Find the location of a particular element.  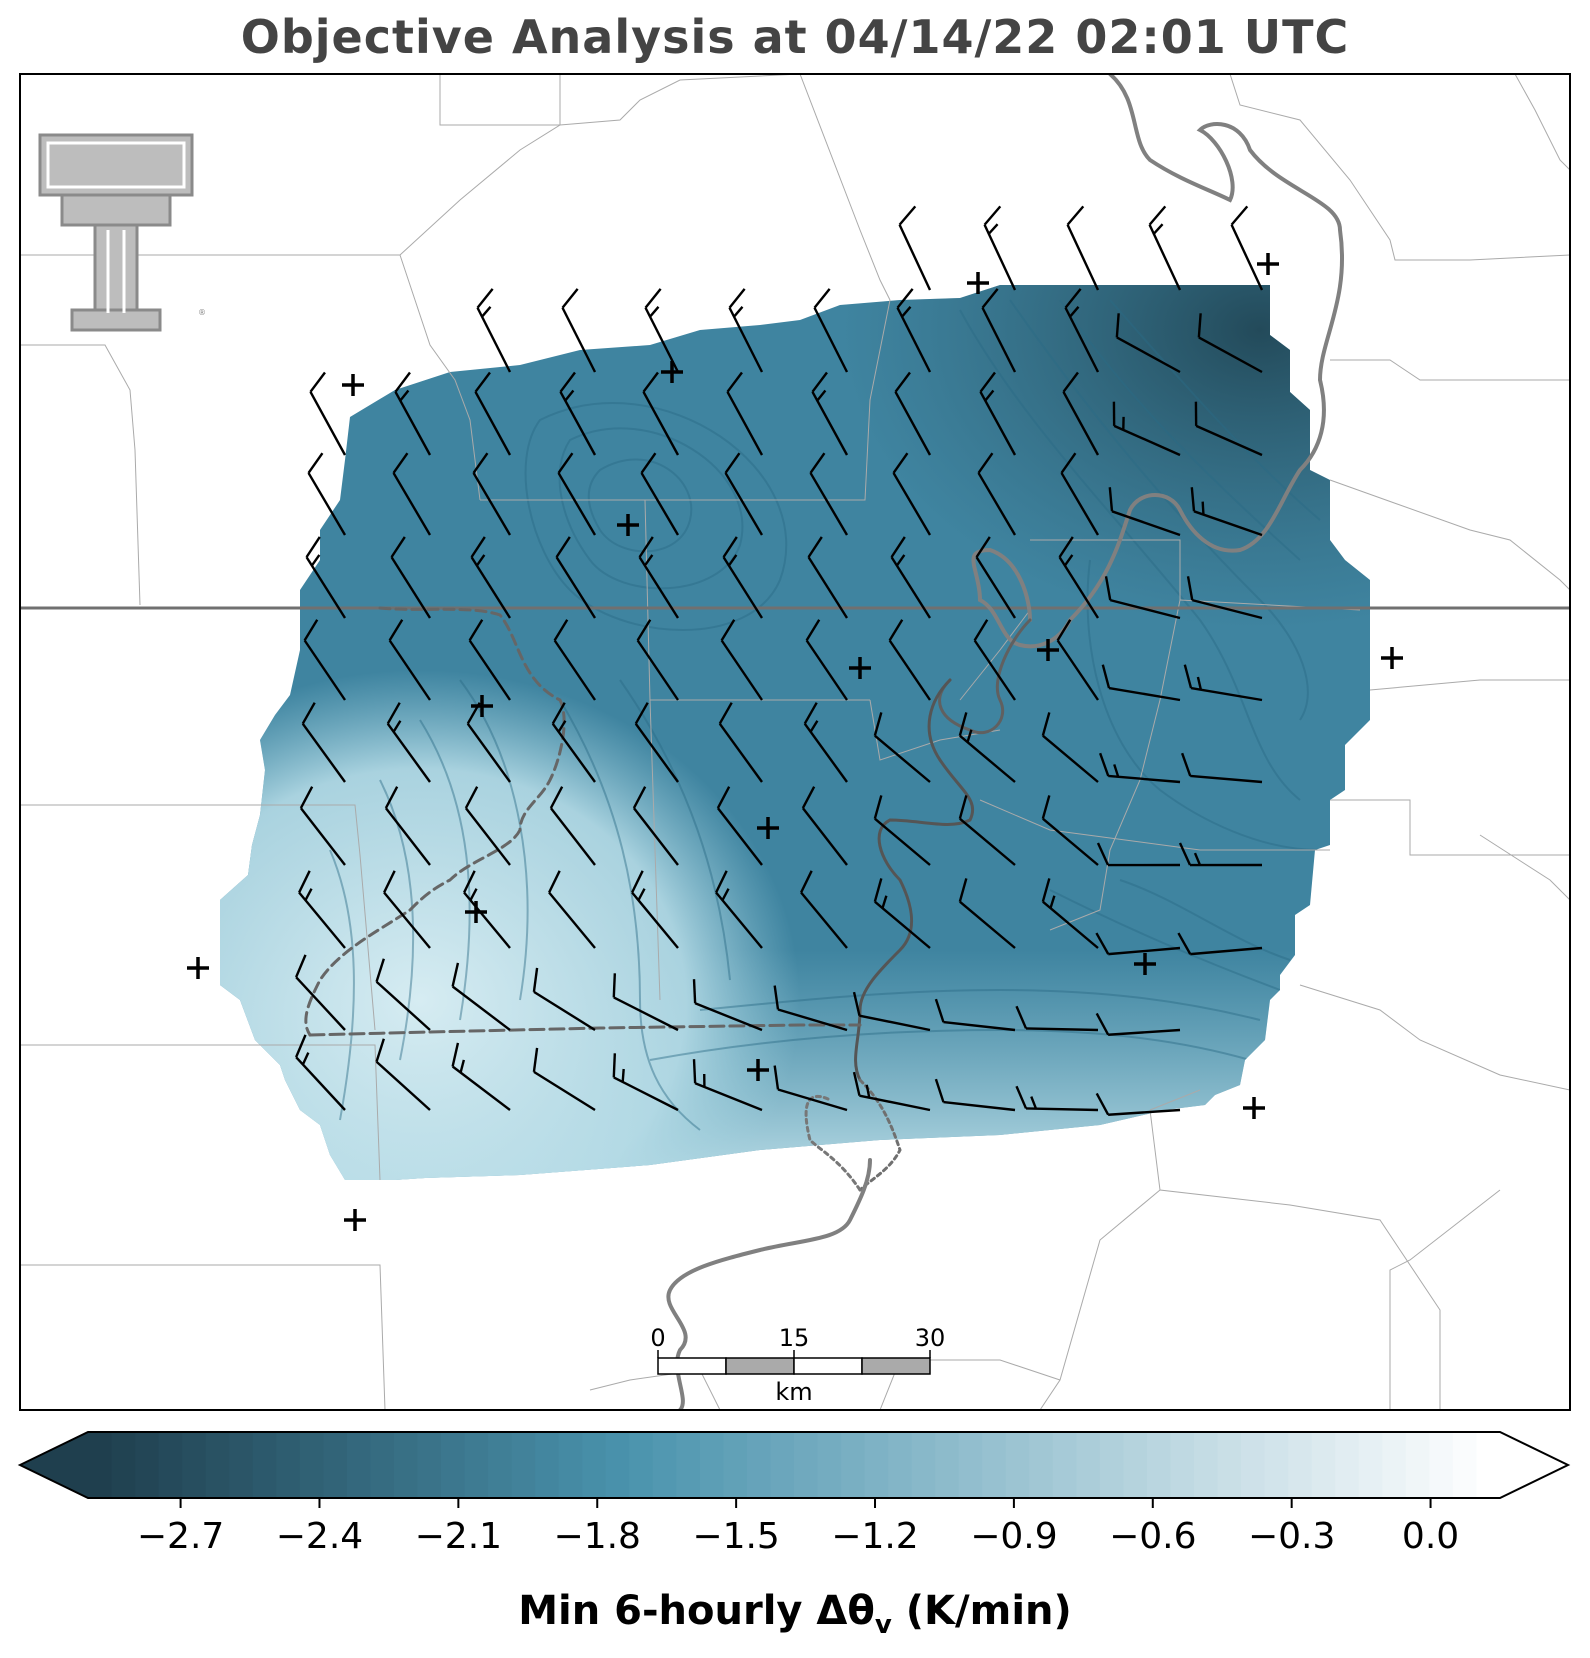

colorbar-outline is located at coordinates (794, 1465).